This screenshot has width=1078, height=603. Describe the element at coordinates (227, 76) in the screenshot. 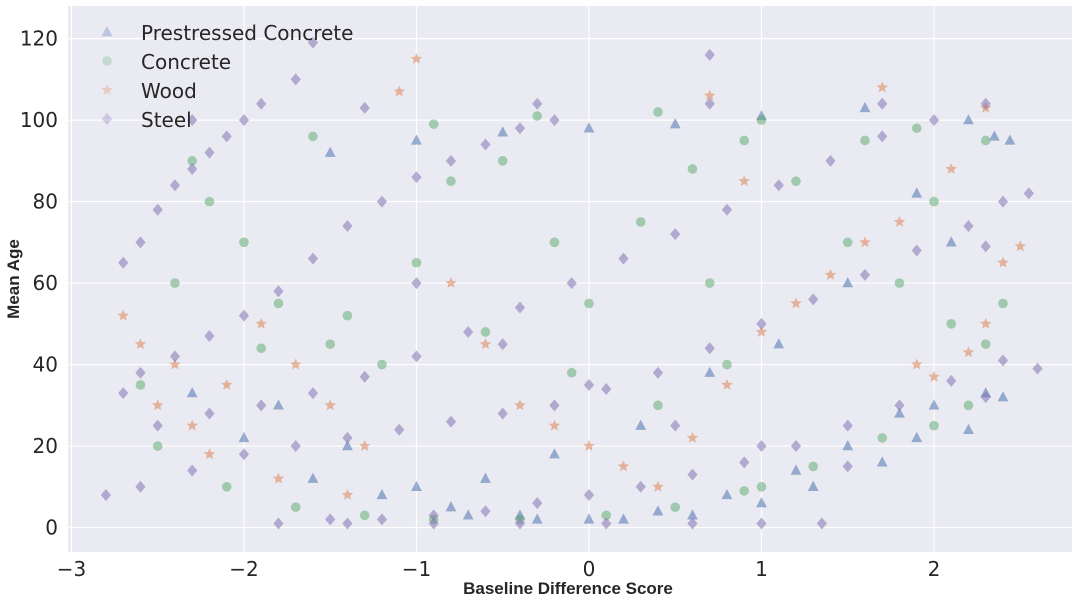

I see `legend: Prestressed Concrete Concrete Wood Steel` at that location.